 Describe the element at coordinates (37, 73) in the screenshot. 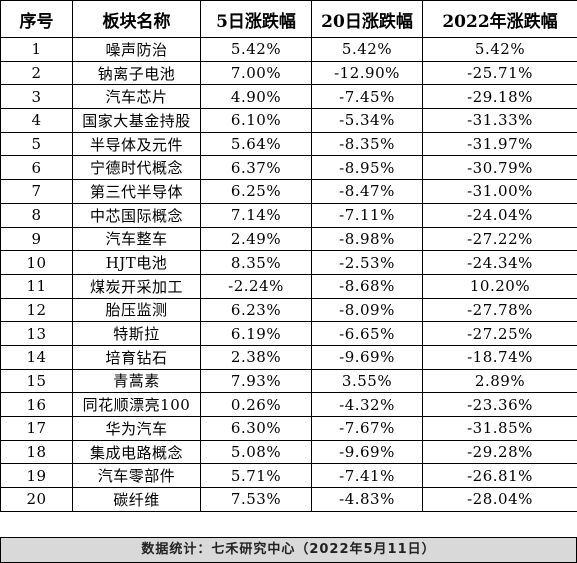

I see `cell-index: 2` at that location.